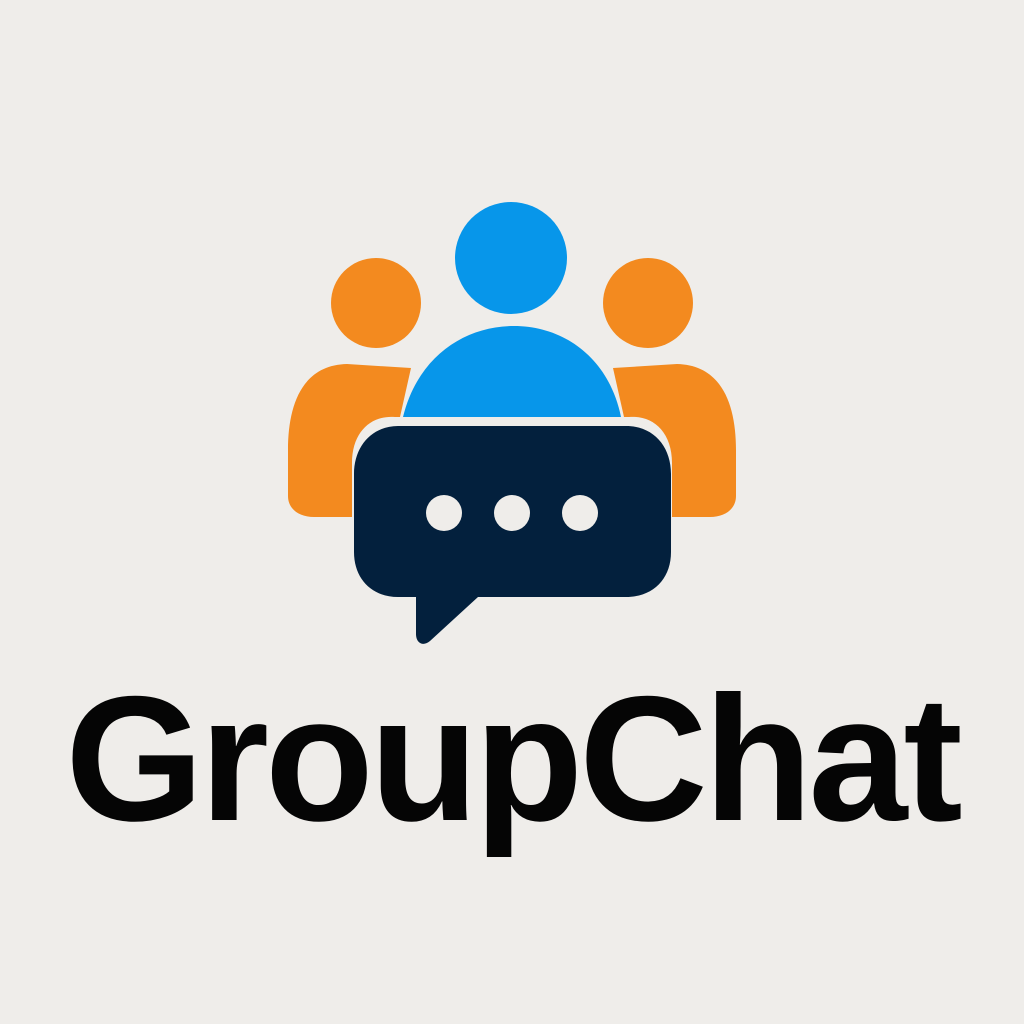 Image resolution: width=1024 pixels, height=1024 pixels. I want to click on center-person-head, so click(511, 258).